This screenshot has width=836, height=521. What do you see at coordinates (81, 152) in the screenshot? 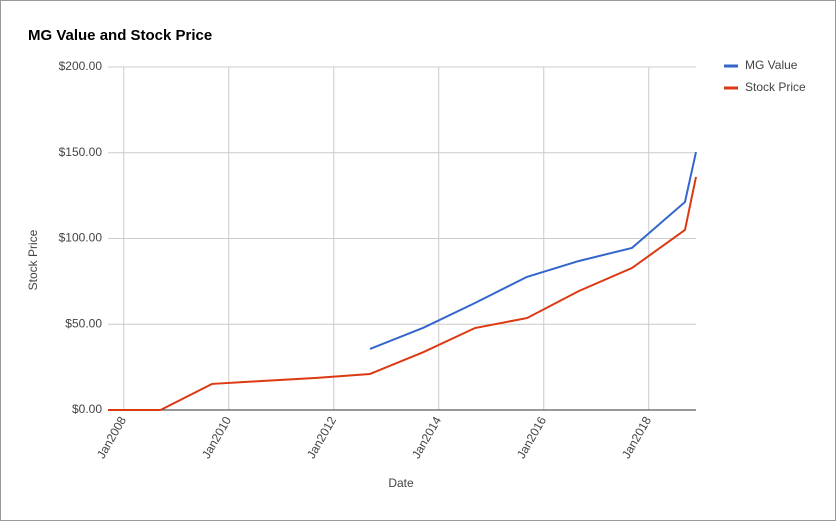
I see `y-tick-label: $150.00` at bounding box center [81, 152].